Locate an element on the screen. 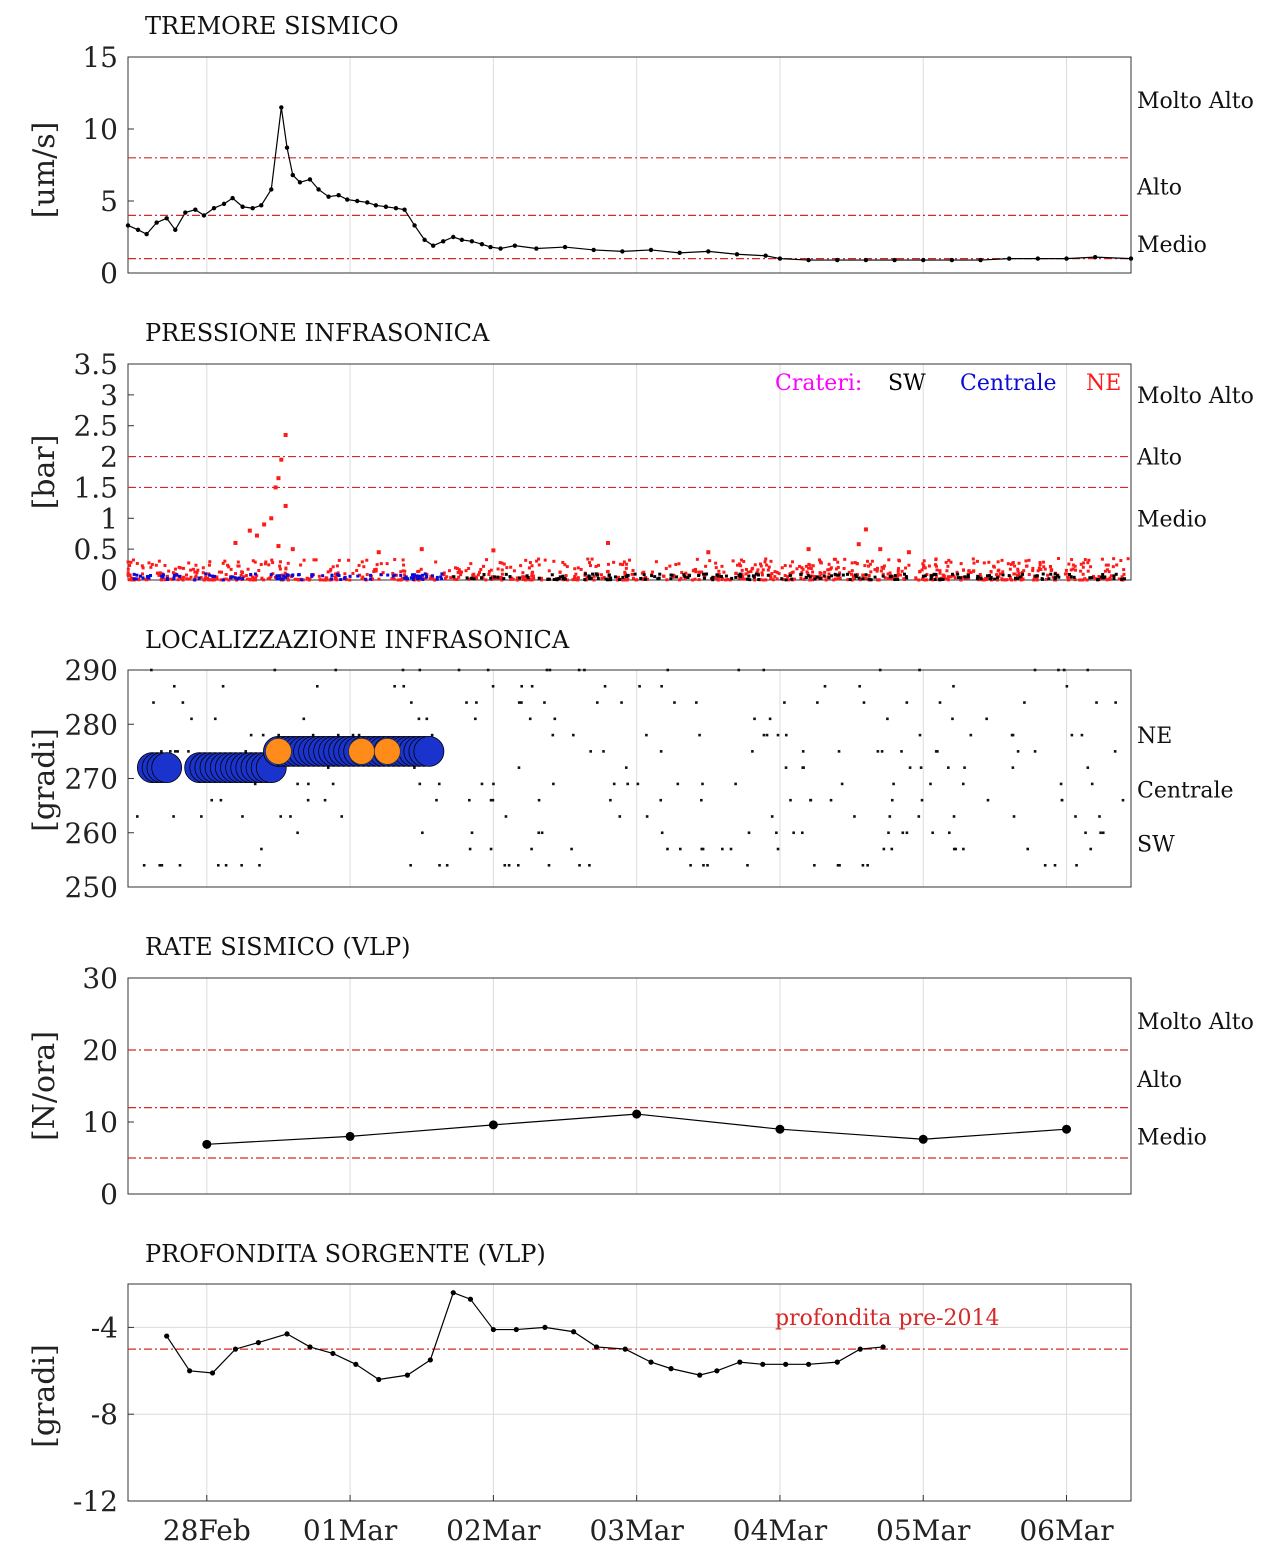 The height and width of the screenshot is (1546, 1263). ytick-label--12: -12 is located at coordinates (95, 1501).